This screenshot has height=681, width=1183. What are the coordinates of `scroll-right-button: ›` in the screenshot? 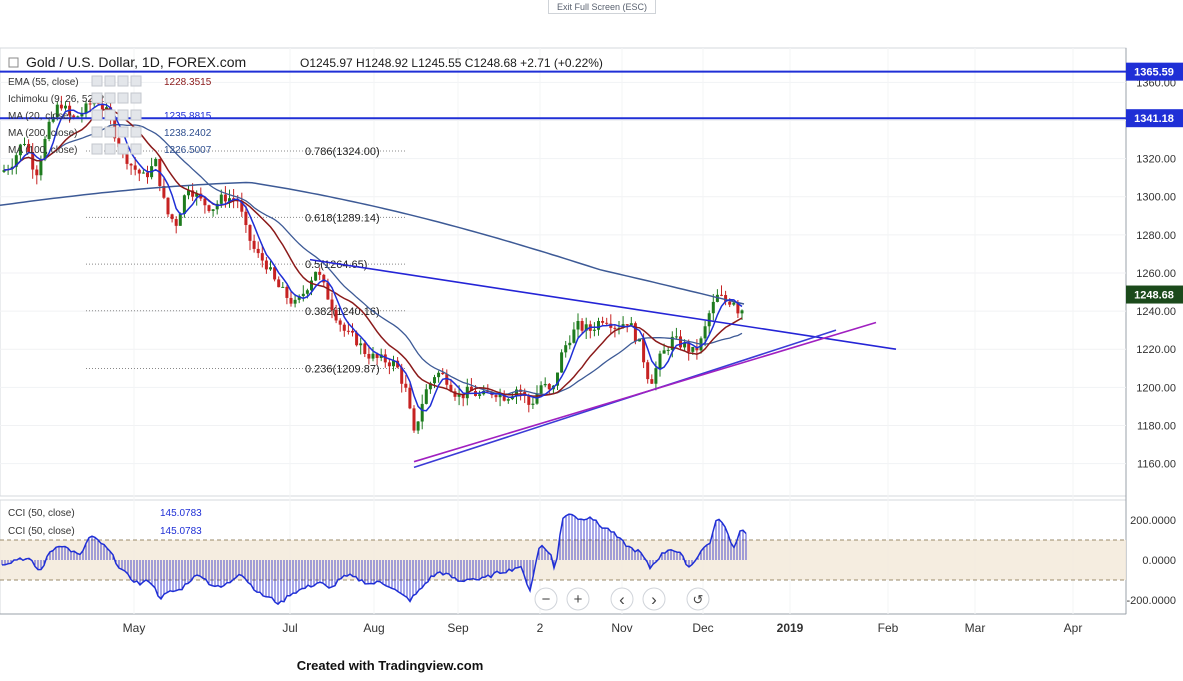 It's located at (654, 599).